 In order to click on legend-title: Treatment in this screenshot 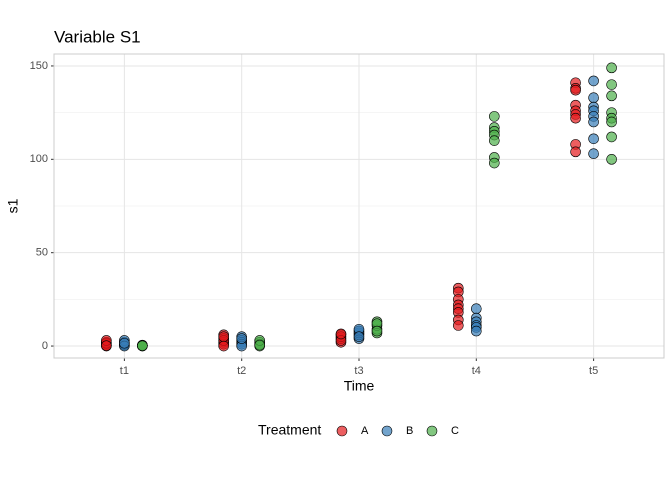, I will do `click(289, 430)`.